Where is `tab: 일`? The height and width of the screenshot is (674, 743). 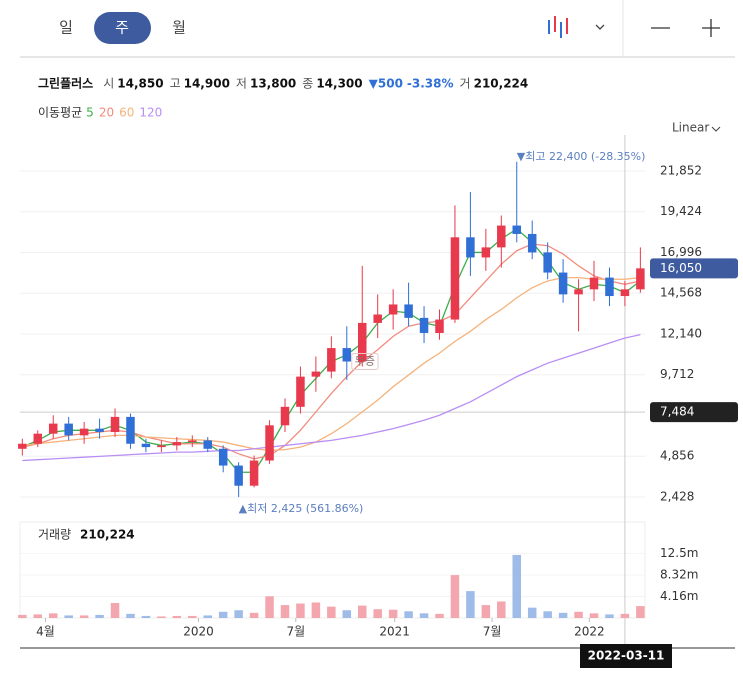 tab: 일 is located at coordinates (66, 28).